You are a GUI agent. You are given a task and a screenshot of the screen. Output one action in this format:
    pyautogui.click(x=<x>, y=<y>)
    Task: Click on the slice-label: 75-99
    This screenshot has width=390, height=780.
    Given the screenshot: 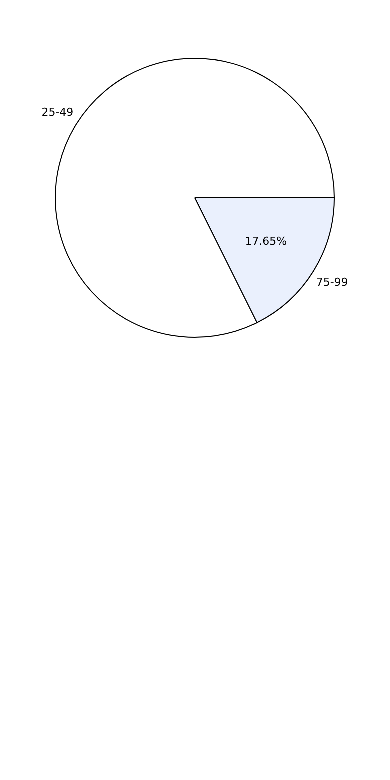 What is the action you would take?
    pyautogui.click(x=332, y=282)
    